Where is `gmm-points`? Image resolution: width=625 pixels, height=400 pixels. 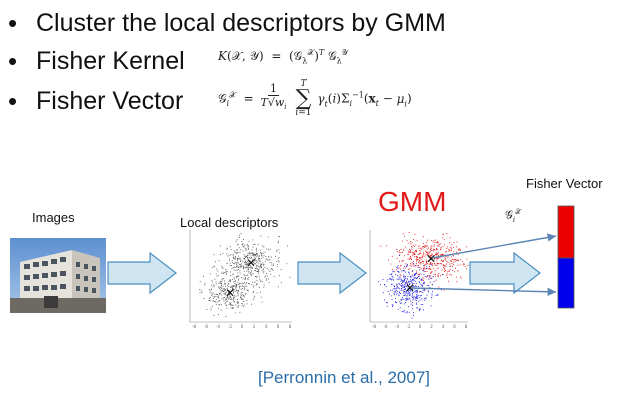
gmm-points is located at coordinates (423, 275).